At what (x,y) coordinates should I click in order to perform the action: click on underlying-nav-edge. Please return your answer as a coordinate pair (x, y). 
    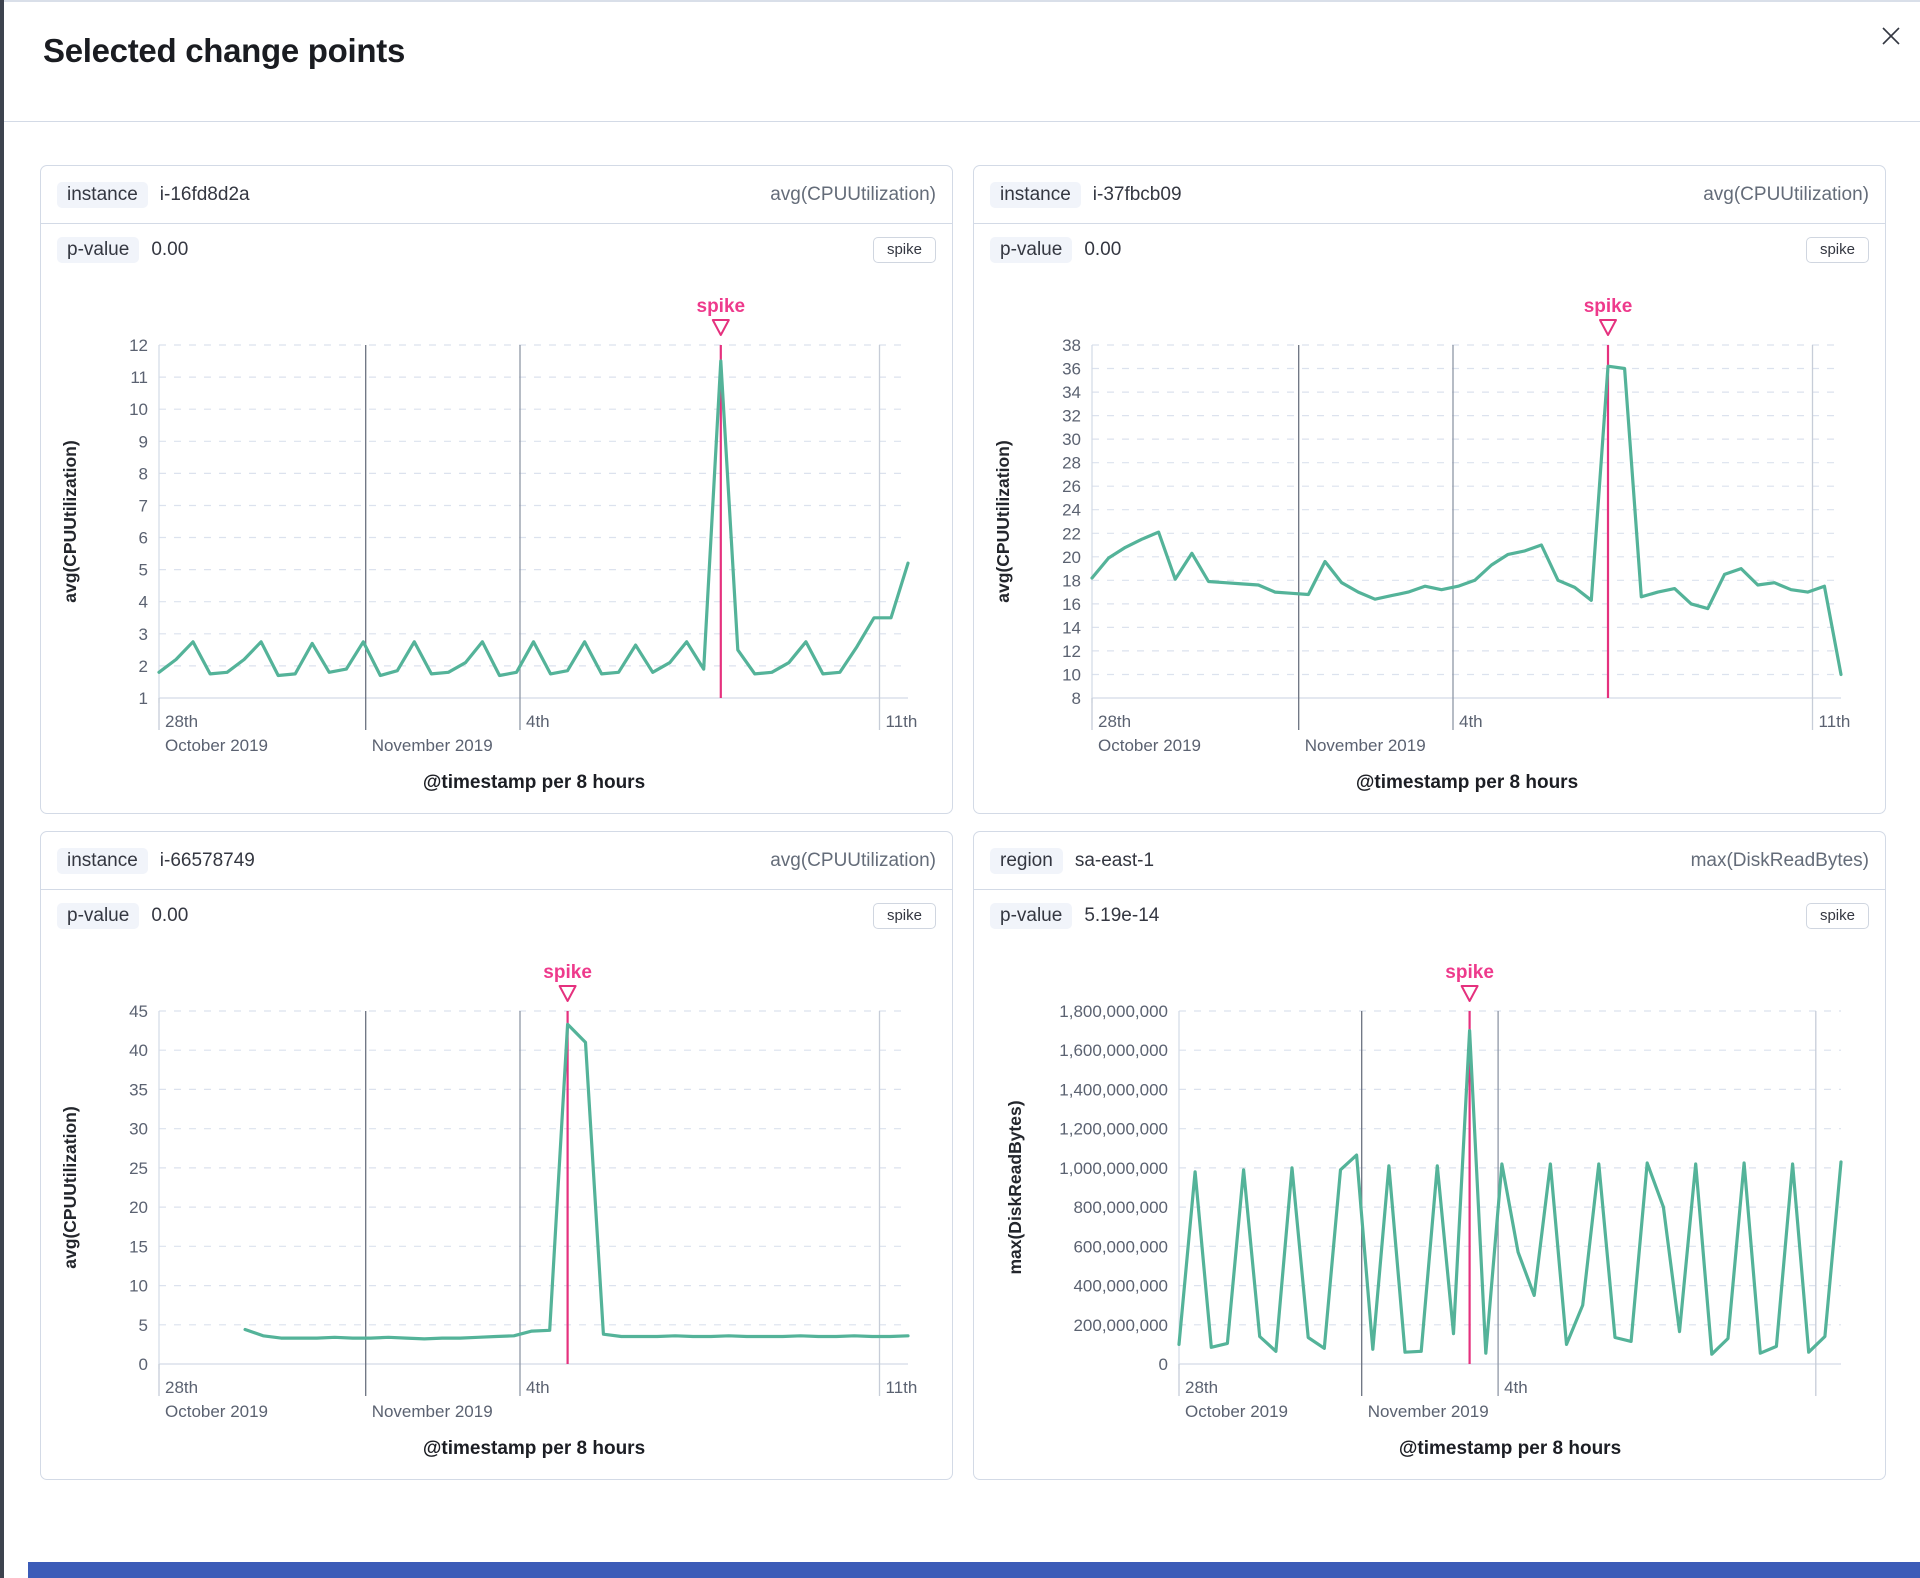
    Looking at the image, I should click on (2, 789).